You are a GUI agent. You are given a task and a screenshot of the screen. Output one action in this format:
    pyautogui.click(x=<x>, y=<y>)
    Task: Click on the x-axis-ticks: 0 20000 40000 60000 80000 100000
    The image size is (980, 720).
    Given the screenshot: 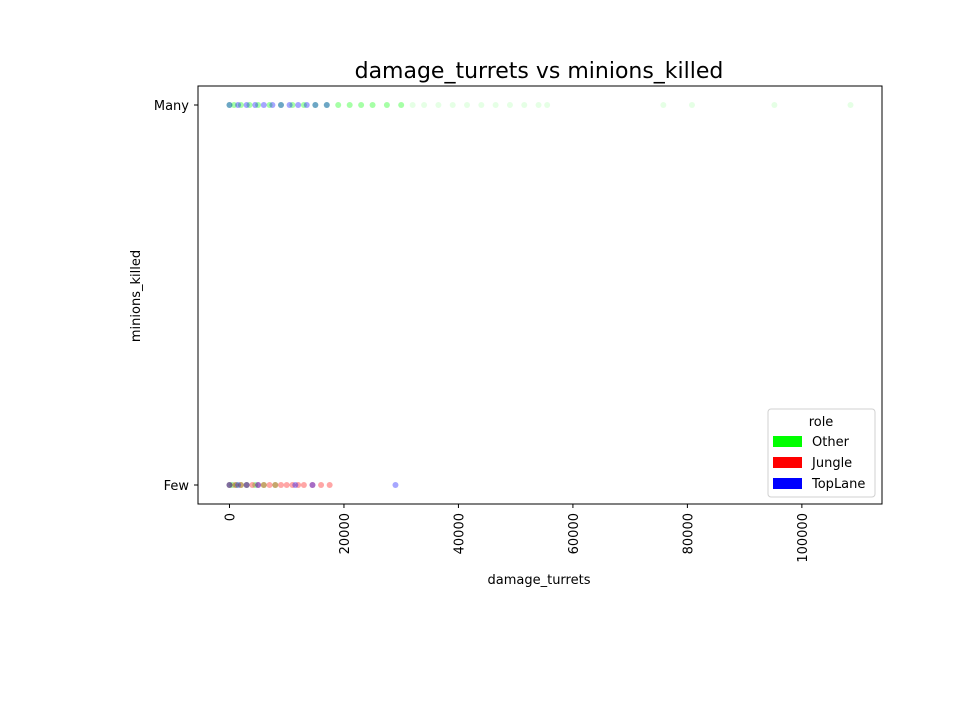 What is the action you would take?
    pyautogui.click(x=517, y=533)
    